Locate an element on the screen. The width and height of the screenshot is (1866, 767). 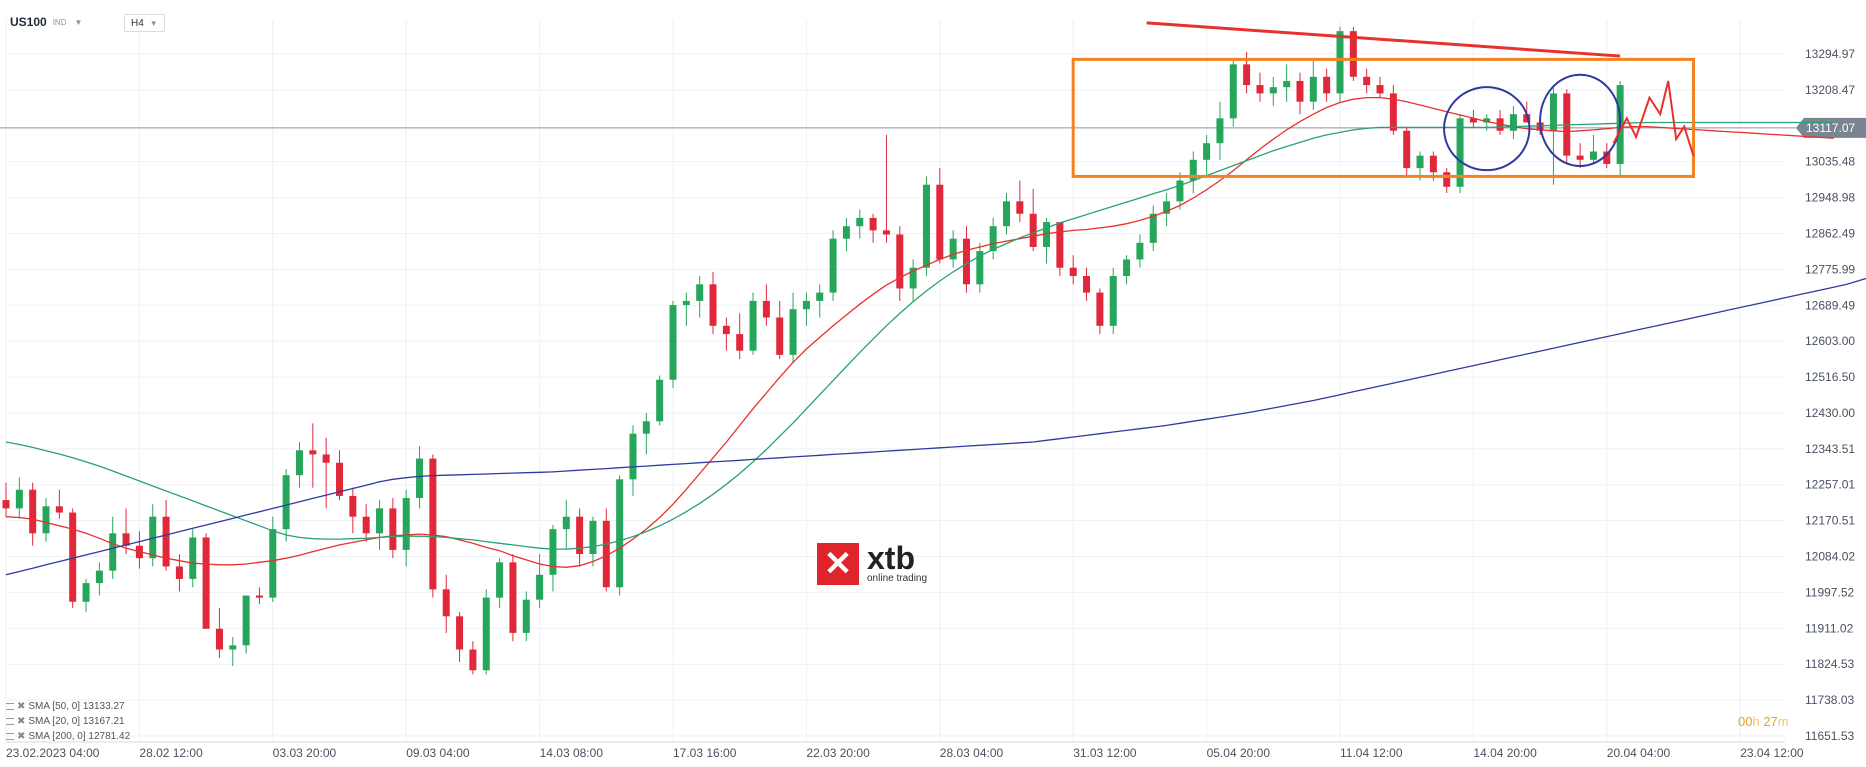
x-tick-label: 28.03 04:00 is located at coordinates (972, 753).